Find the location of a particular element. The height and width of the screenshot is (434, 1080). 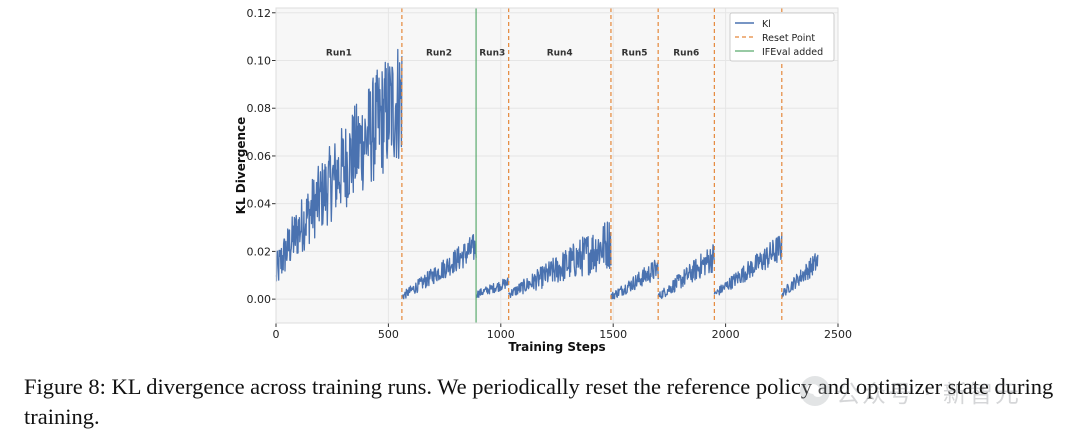

x-tick-label: 500 is located at coordinates (388, 334).